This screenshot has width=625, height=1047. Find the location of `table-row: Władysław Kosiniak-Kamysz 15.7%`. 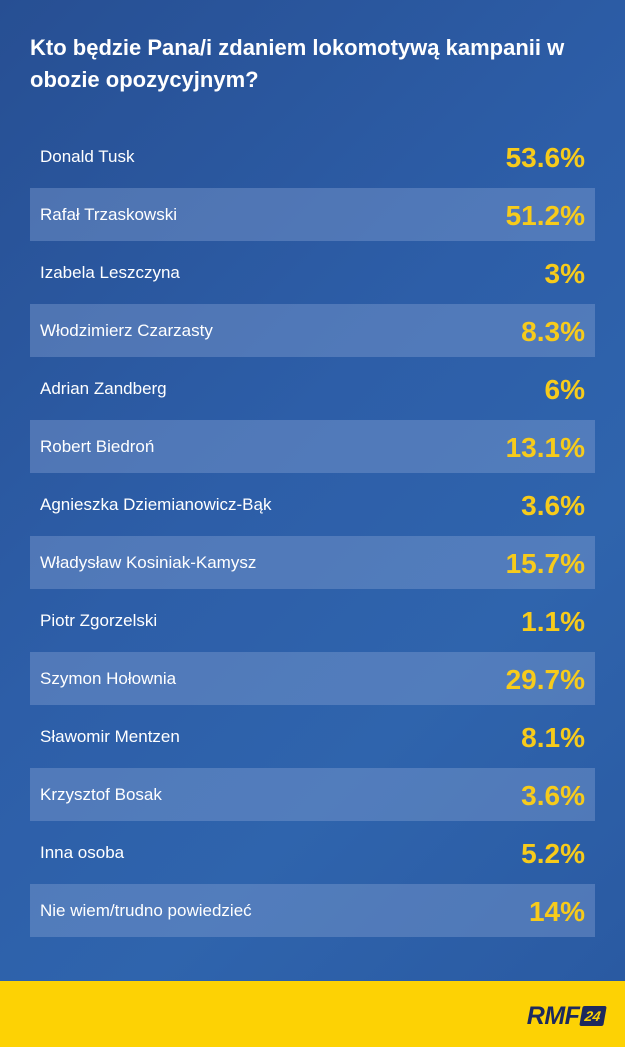

table-row: Władysław Kosiniak-Kamysz 15.7% is located at coordinates (312, 562).